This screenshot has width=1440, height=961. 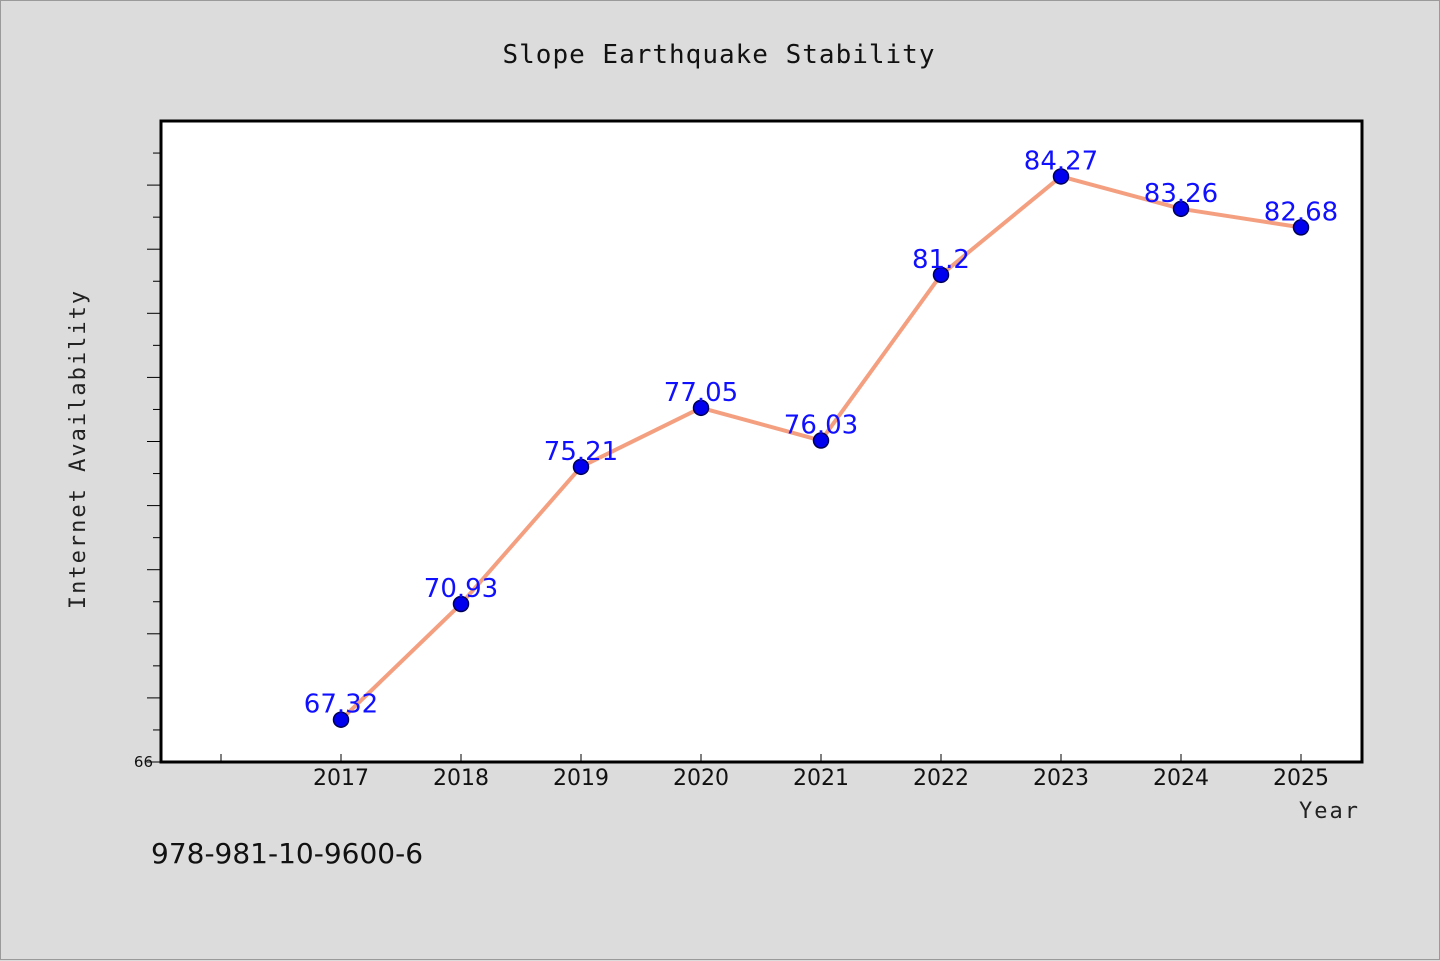 I want to click on x-tick-label: 2021, so click(x=821, y=778).